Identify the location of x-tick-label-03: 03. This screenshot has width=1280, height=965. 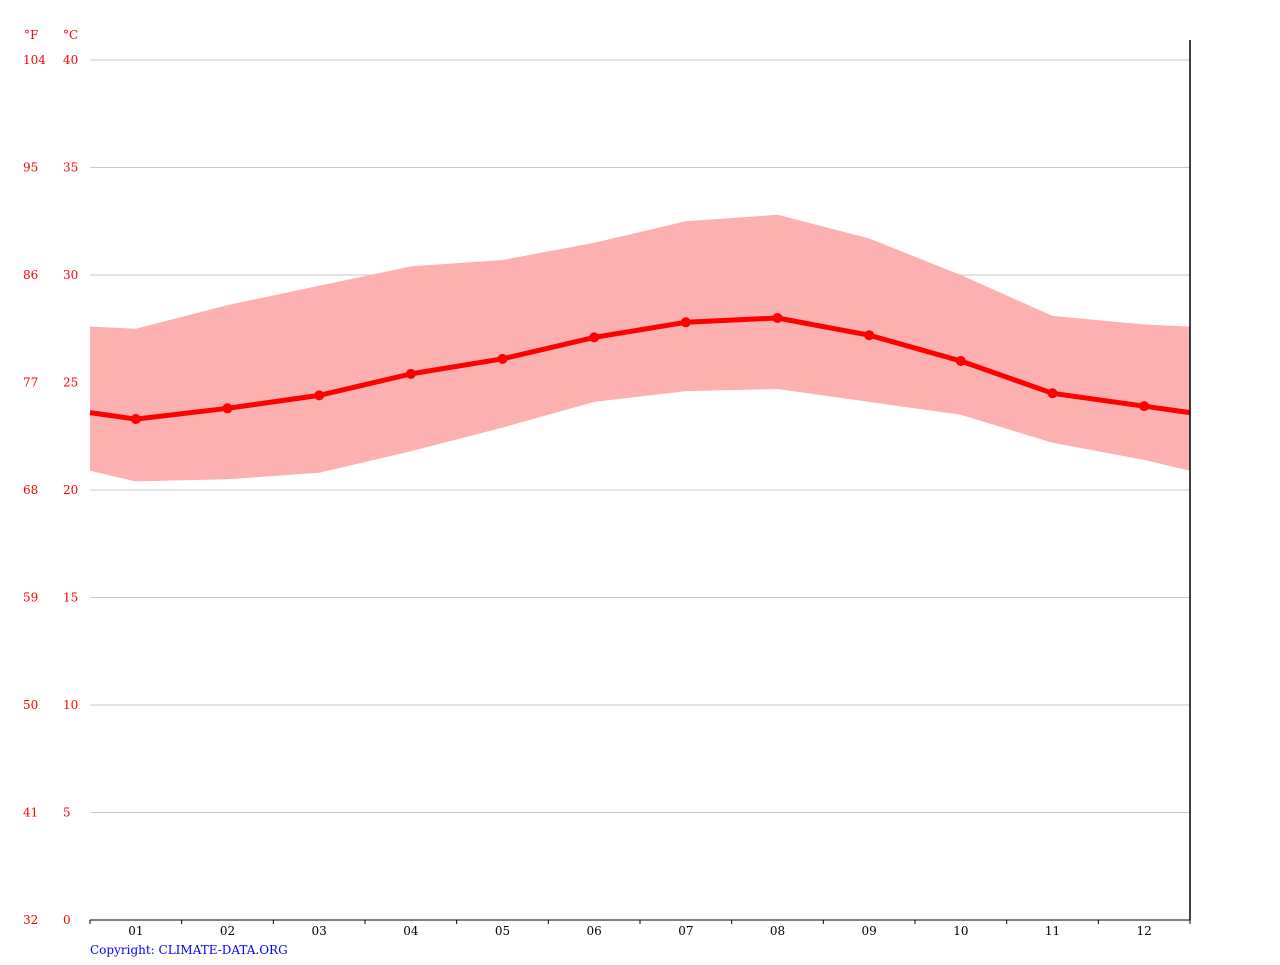
(319, 931).